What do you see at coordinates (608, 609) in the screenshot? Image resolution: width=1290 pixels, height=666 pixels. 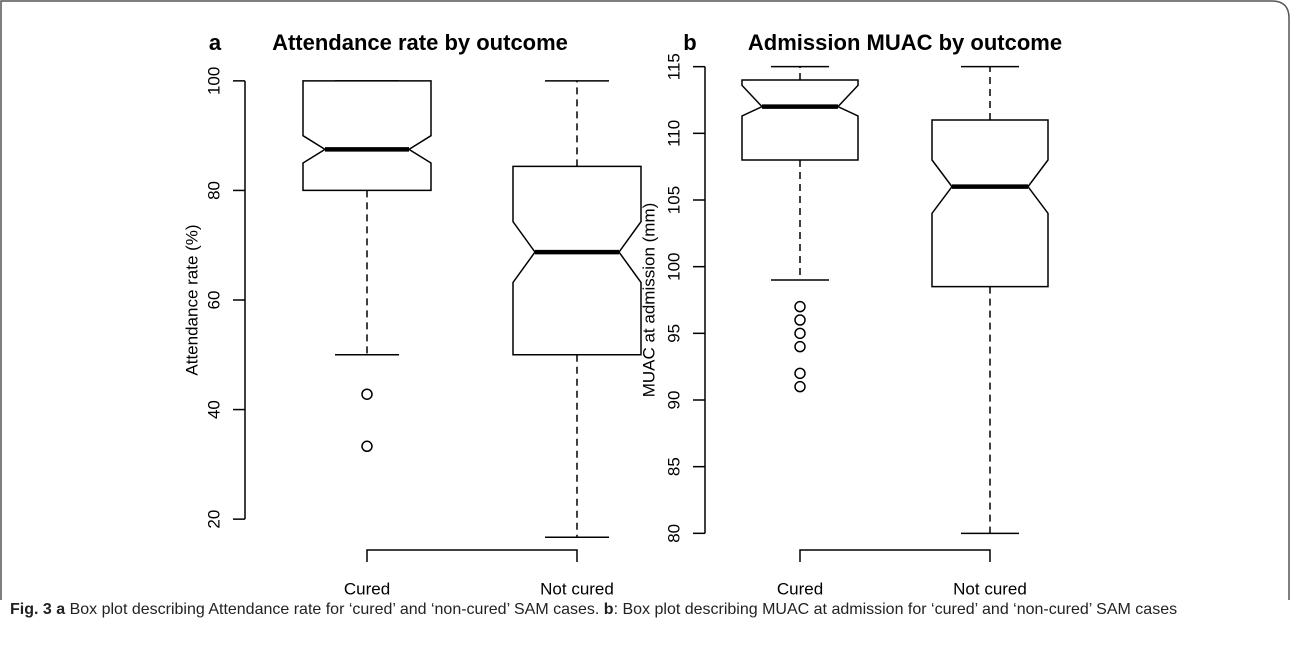 I see `caption-segment: b` at bounding box center [608, 609].